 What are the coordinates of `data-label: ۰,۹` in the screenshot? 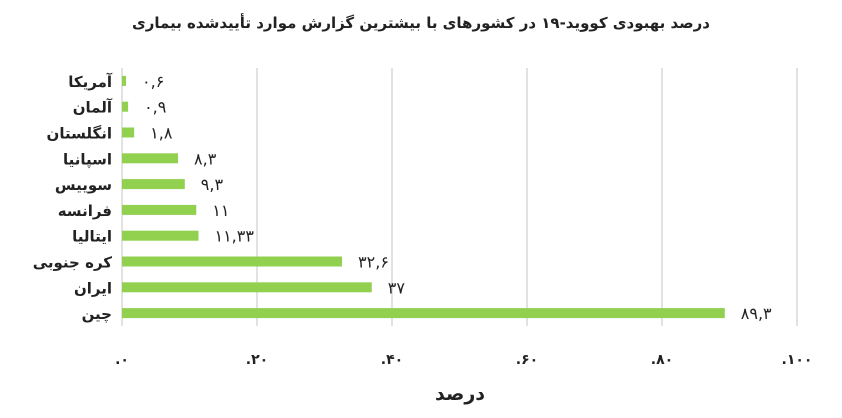 It's located at (155, 107).